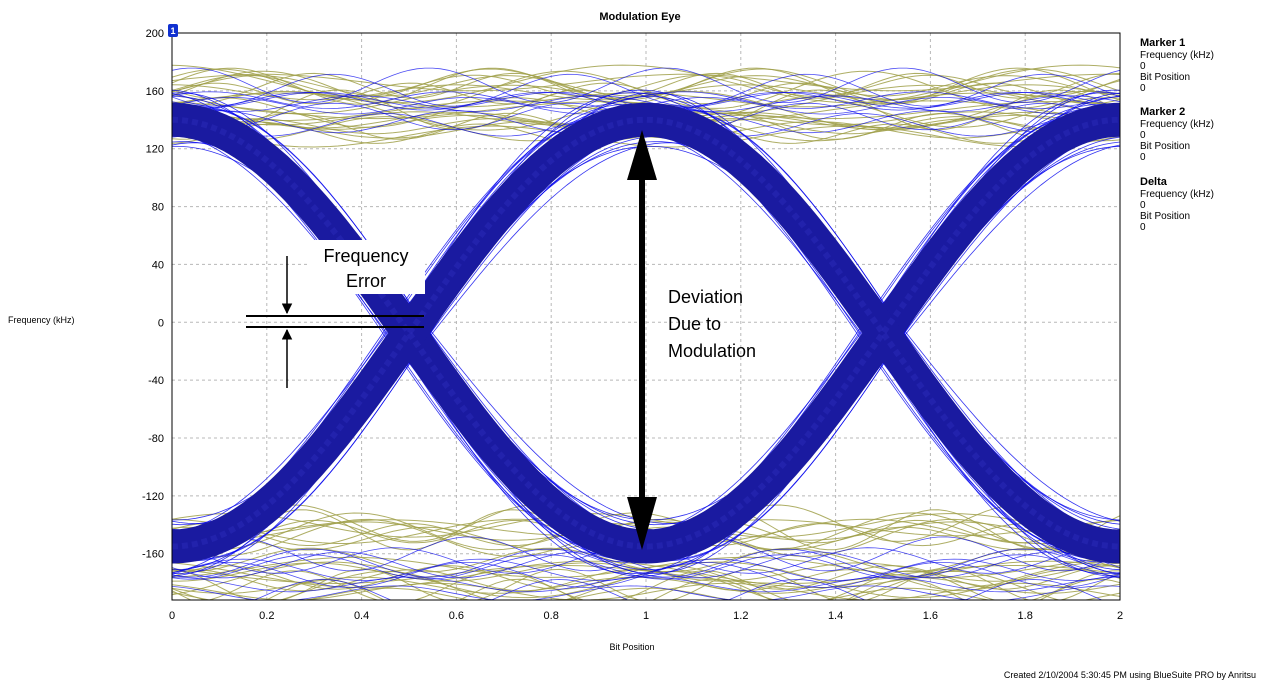 The image size is (1266, 683). I want to click on marker-1-pos-value: 0, so click(1143, 88).